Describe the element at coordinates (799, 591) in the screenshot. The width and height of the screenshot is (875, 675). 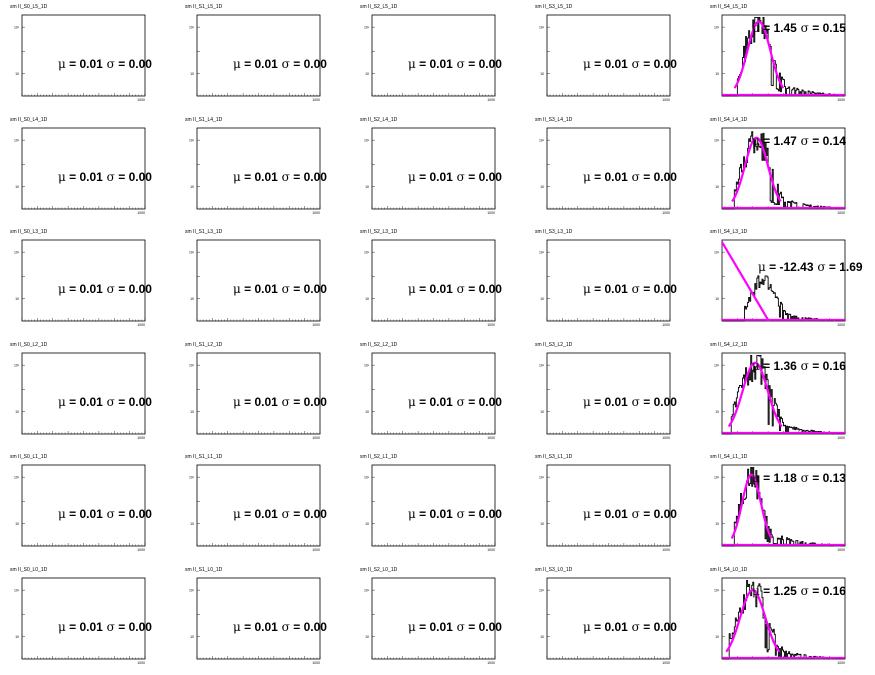
I see `fit-stats-label: μ = 1.25 σ = 0.16` at that location.